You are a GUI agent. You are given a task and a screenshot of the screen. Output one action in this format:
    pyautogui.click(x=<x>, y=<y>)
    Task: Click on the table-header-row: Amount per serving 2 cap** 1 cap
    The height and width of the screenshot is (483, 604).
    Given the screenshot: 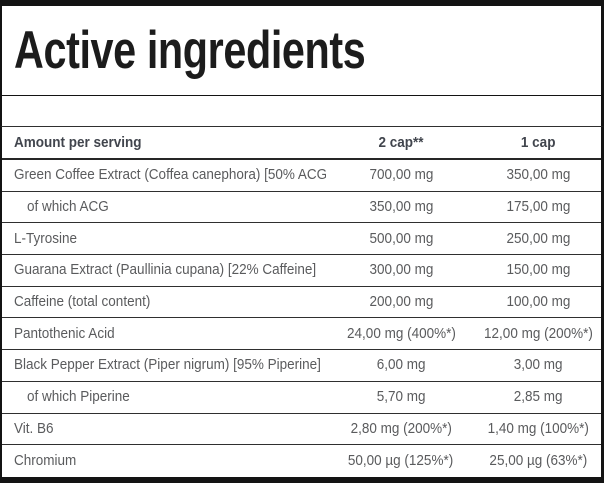 What is the action you would take?
    pyautogui.click(x=301, y=143)
    